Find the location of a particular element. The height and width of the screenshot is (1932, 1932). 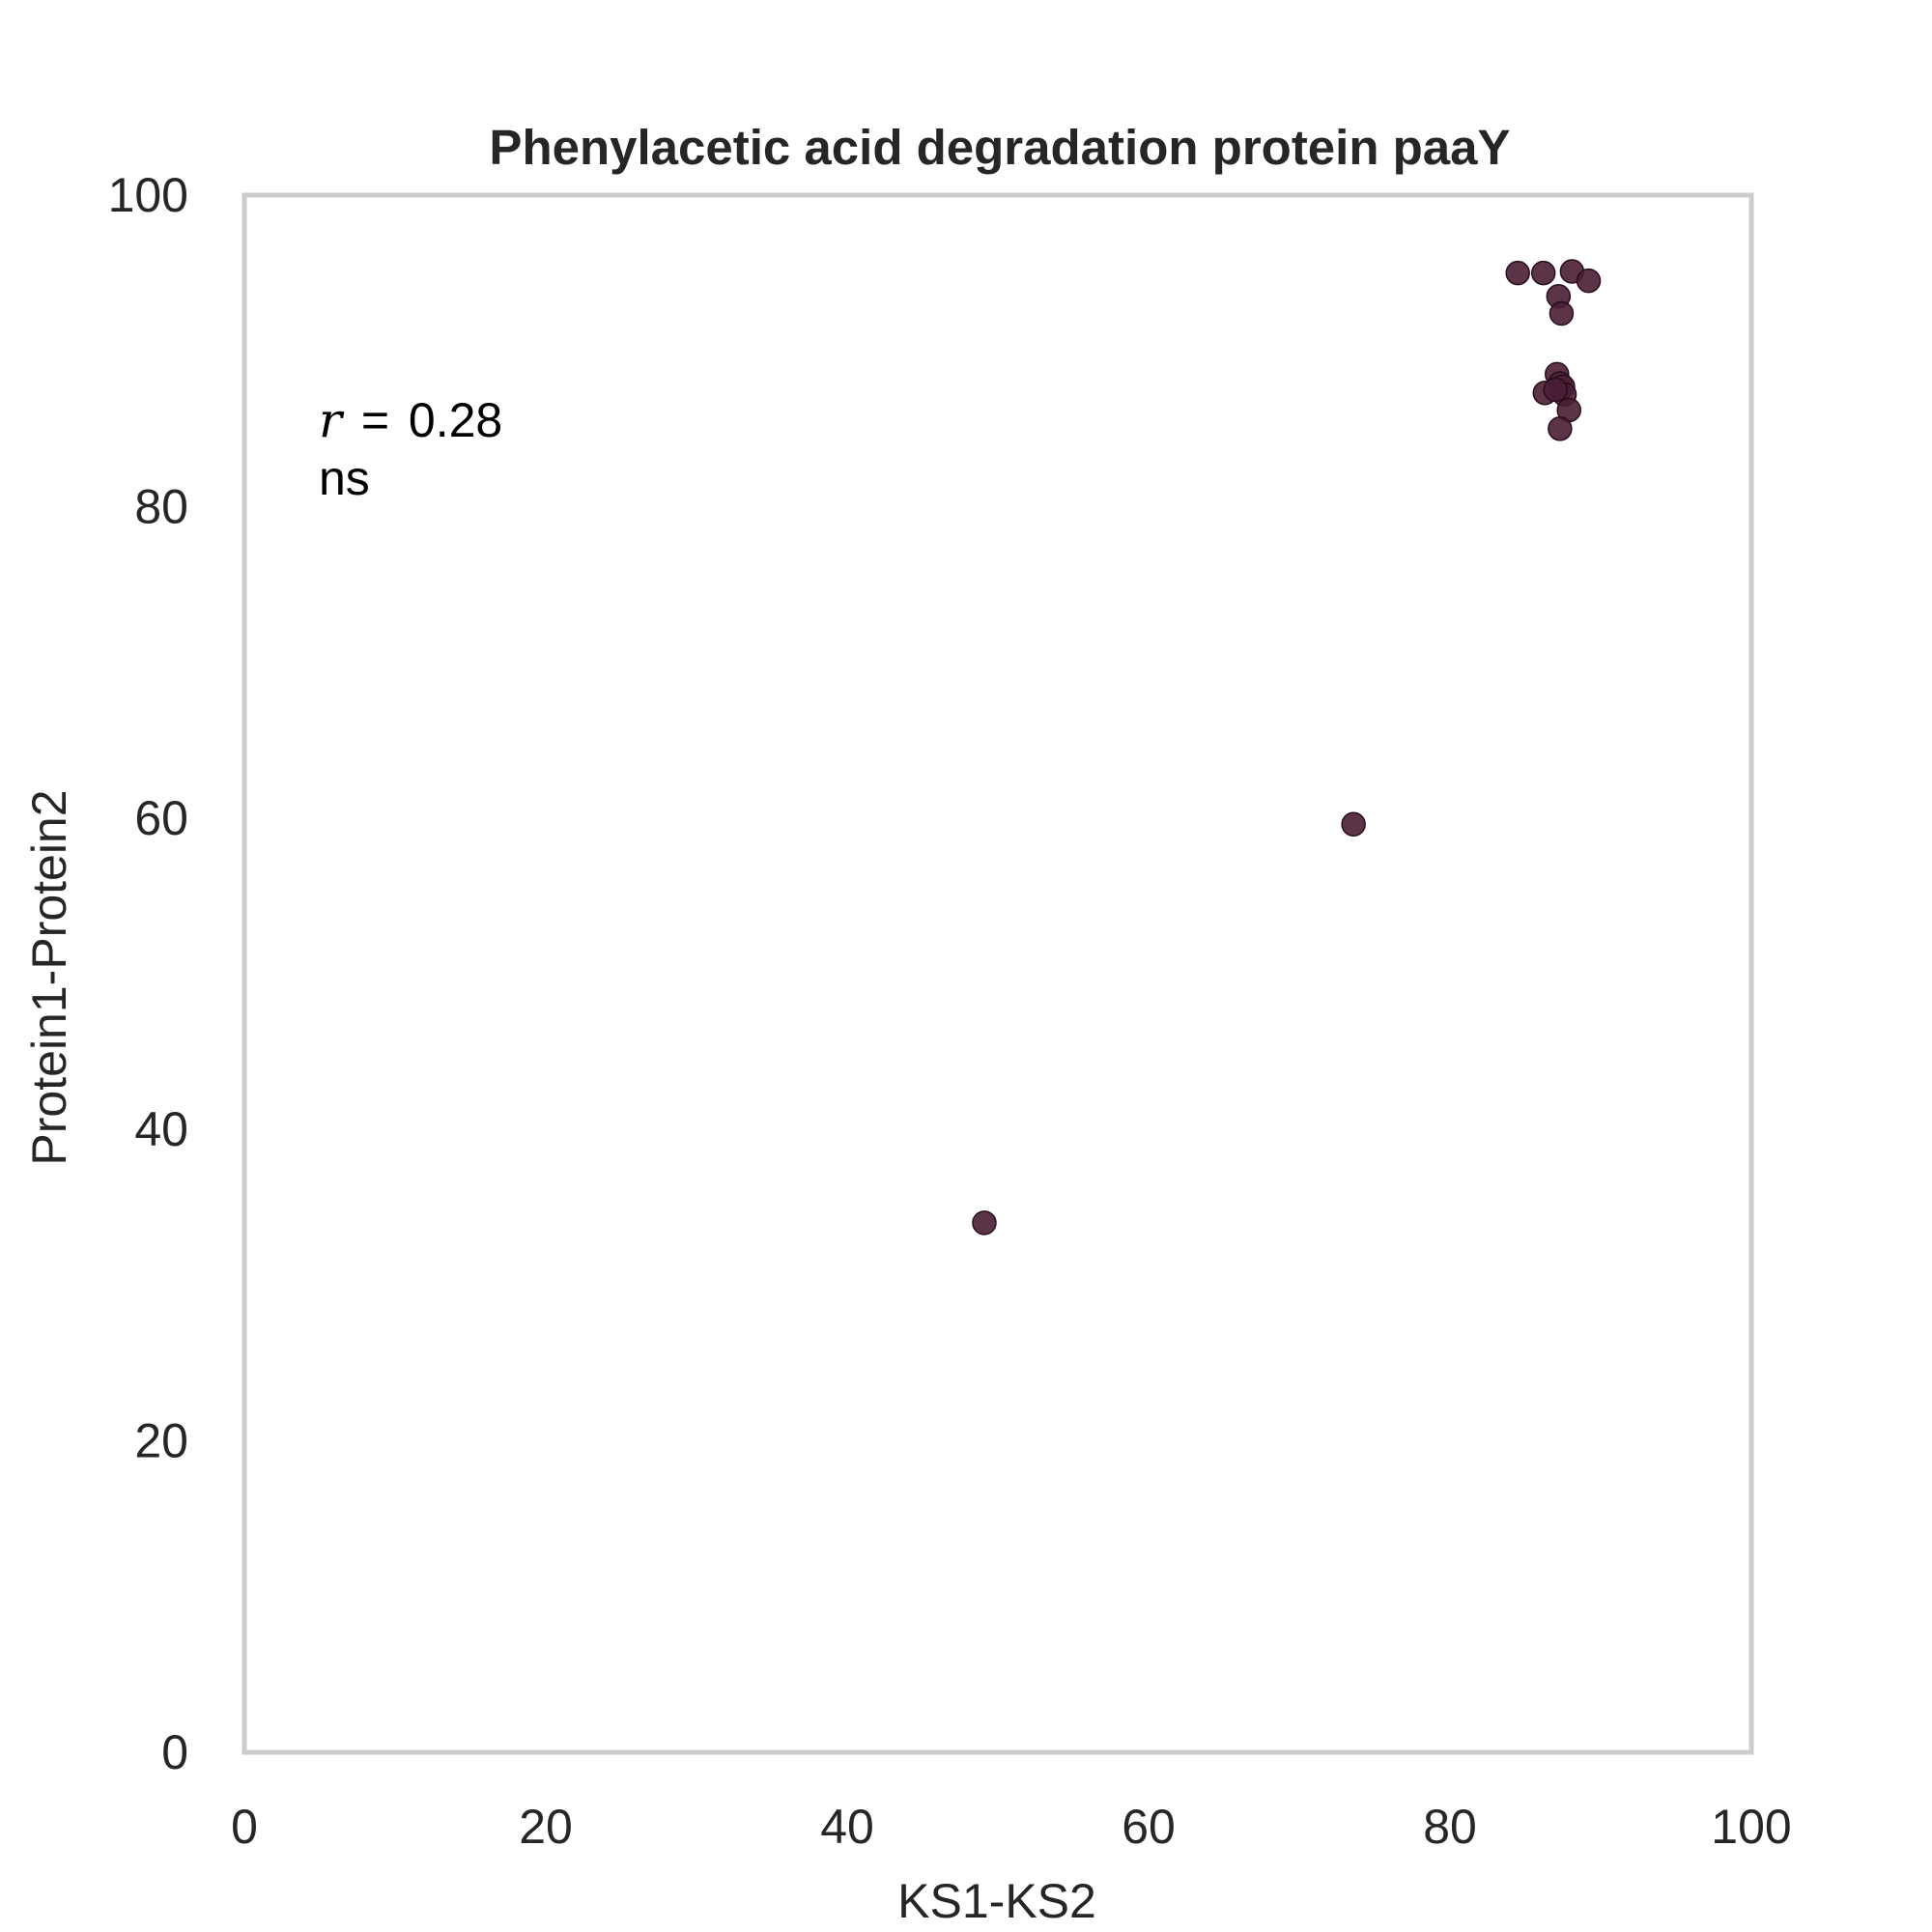

correlation-annotation: r = 0.28 ns is located at coordinates (410, 448).